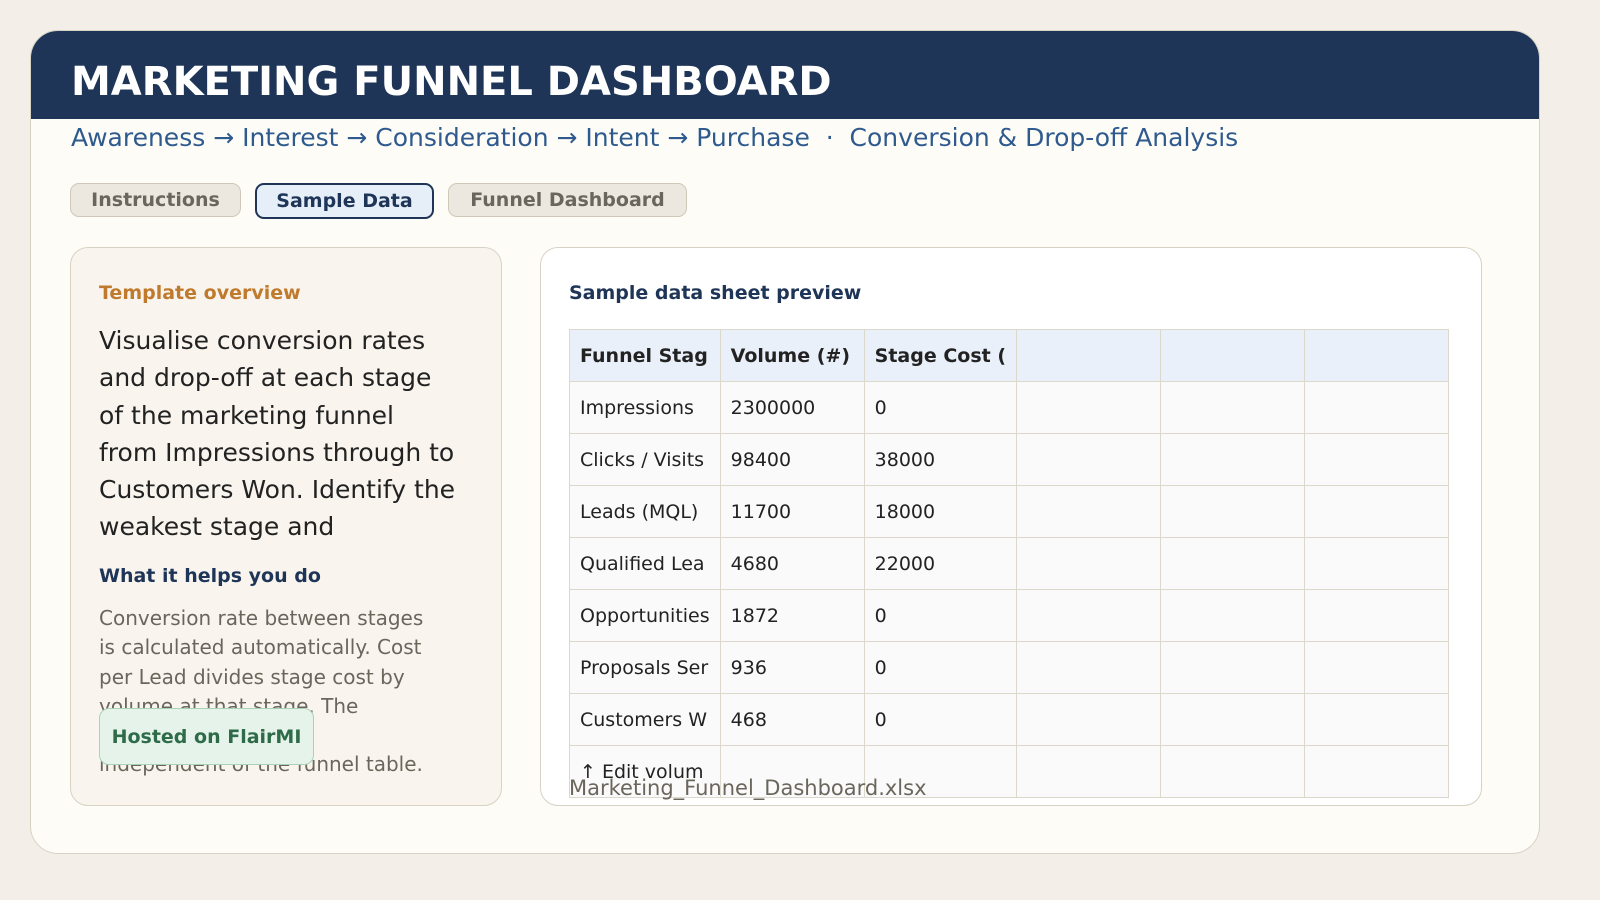 The height and width of the screenshot is (900, 1600). I want to click on overview-subheading: What it helps you do, so click(210, 576).